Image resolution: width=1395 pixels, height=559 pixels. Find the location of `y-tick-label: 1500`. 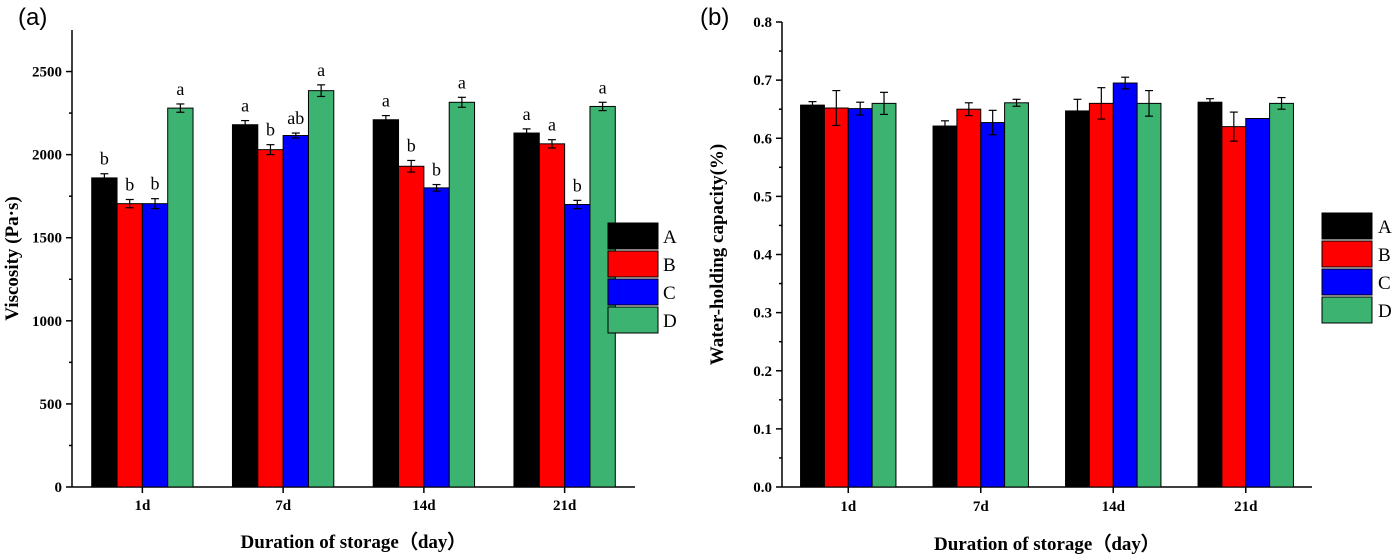

y-tick-label: 1500 is located at coordinates (47, 239).